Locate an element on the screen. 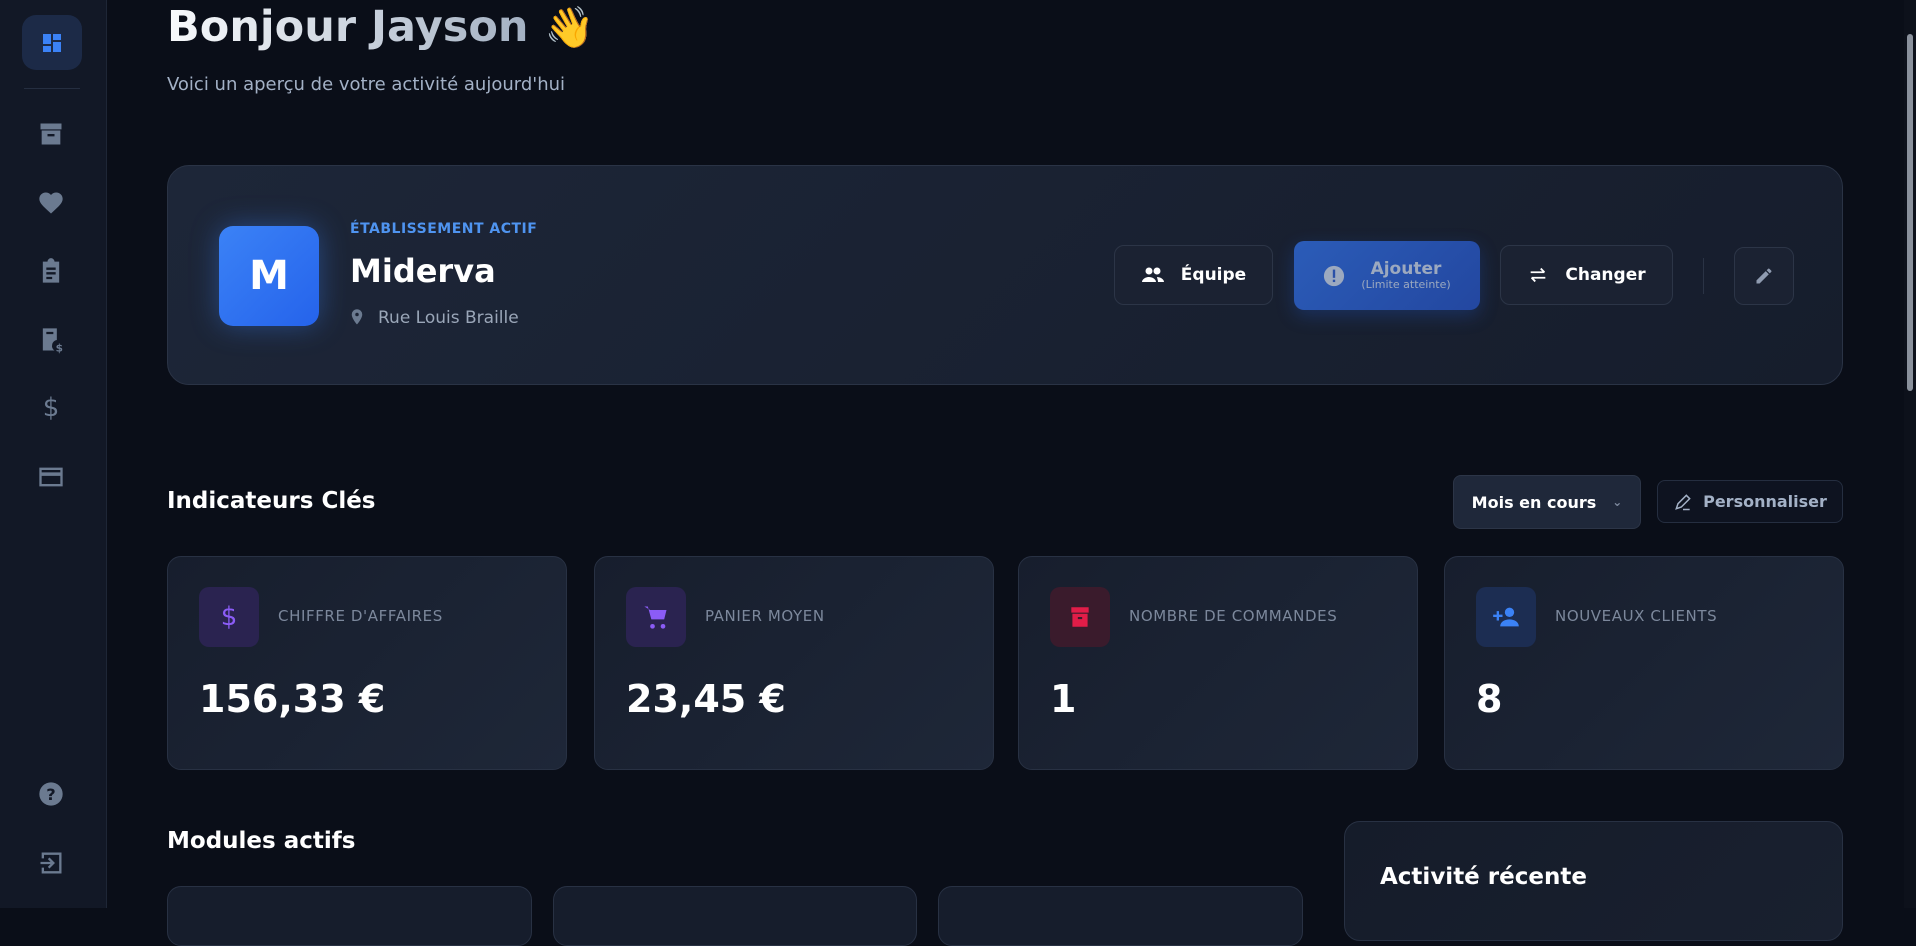 This screenshot has width=1916, height=946. sidebar-item-reports is located at coordinates (51, 271).